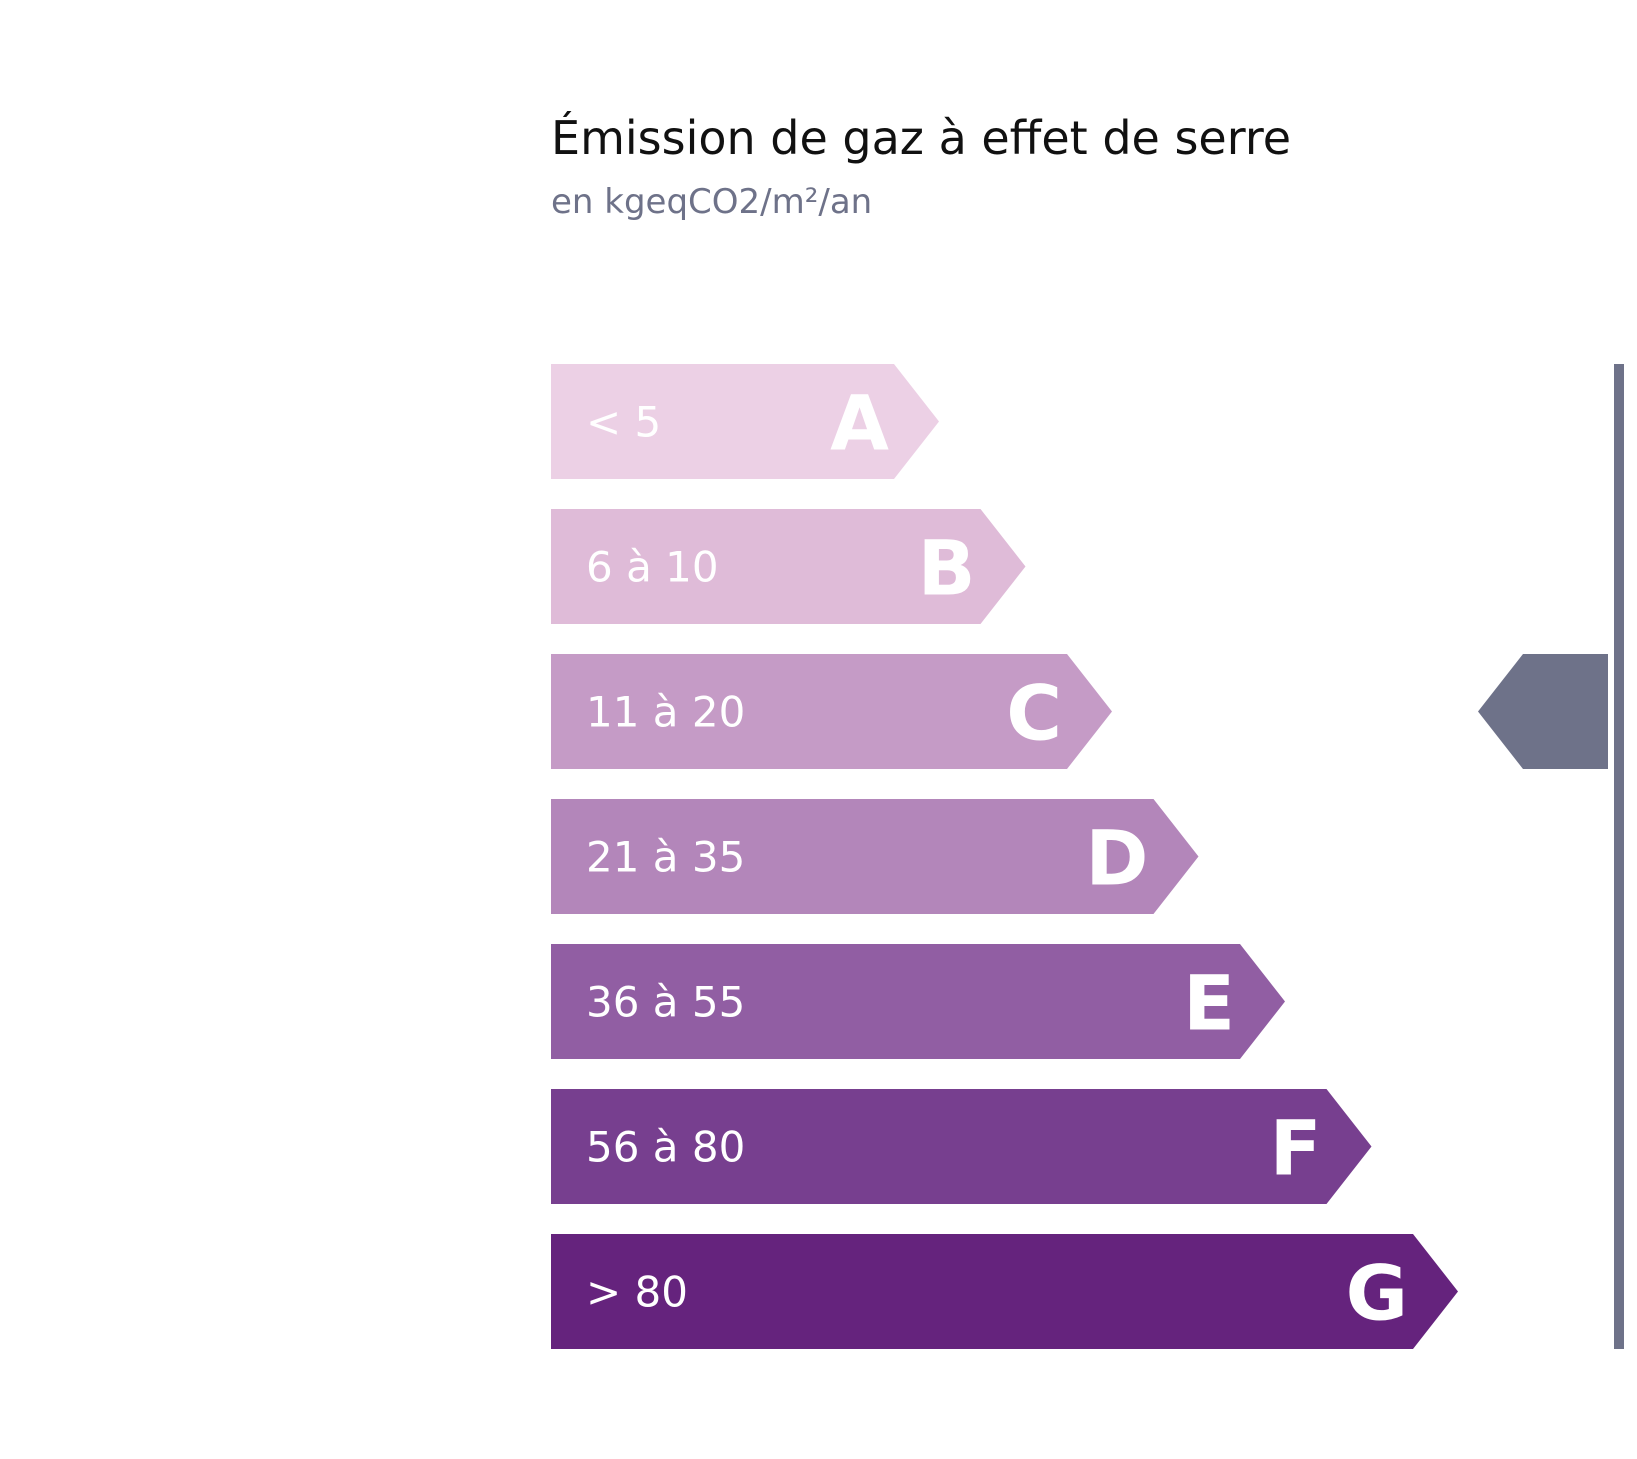 This screenshot has height=1459, width=1637. I want to click on class-bar-f: 56 à 80 F, so click(961, 1146).